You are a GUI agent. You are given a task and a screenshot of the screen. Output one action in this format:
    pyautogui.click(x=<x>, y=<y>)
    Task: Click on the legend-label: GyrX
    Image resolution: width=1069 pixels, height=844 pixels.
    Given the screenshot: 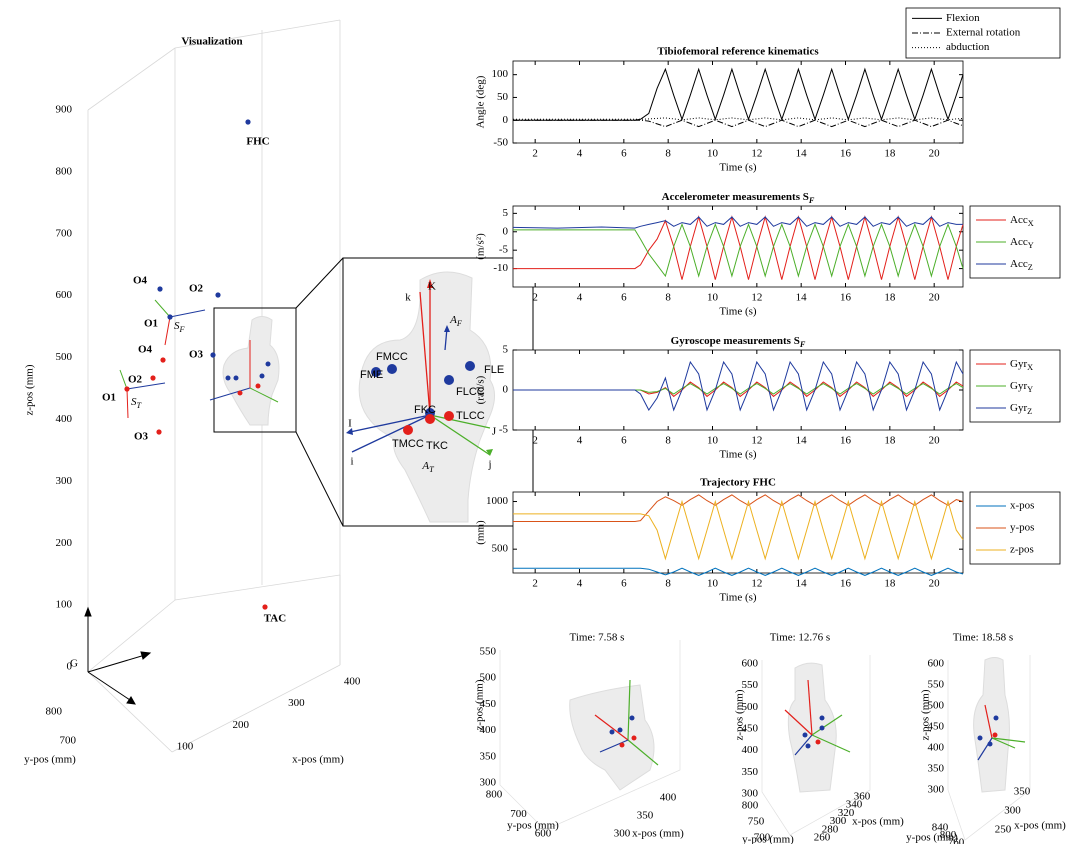 What is the action you would take?
    pyautogui.click(x=1021, y=365)
    